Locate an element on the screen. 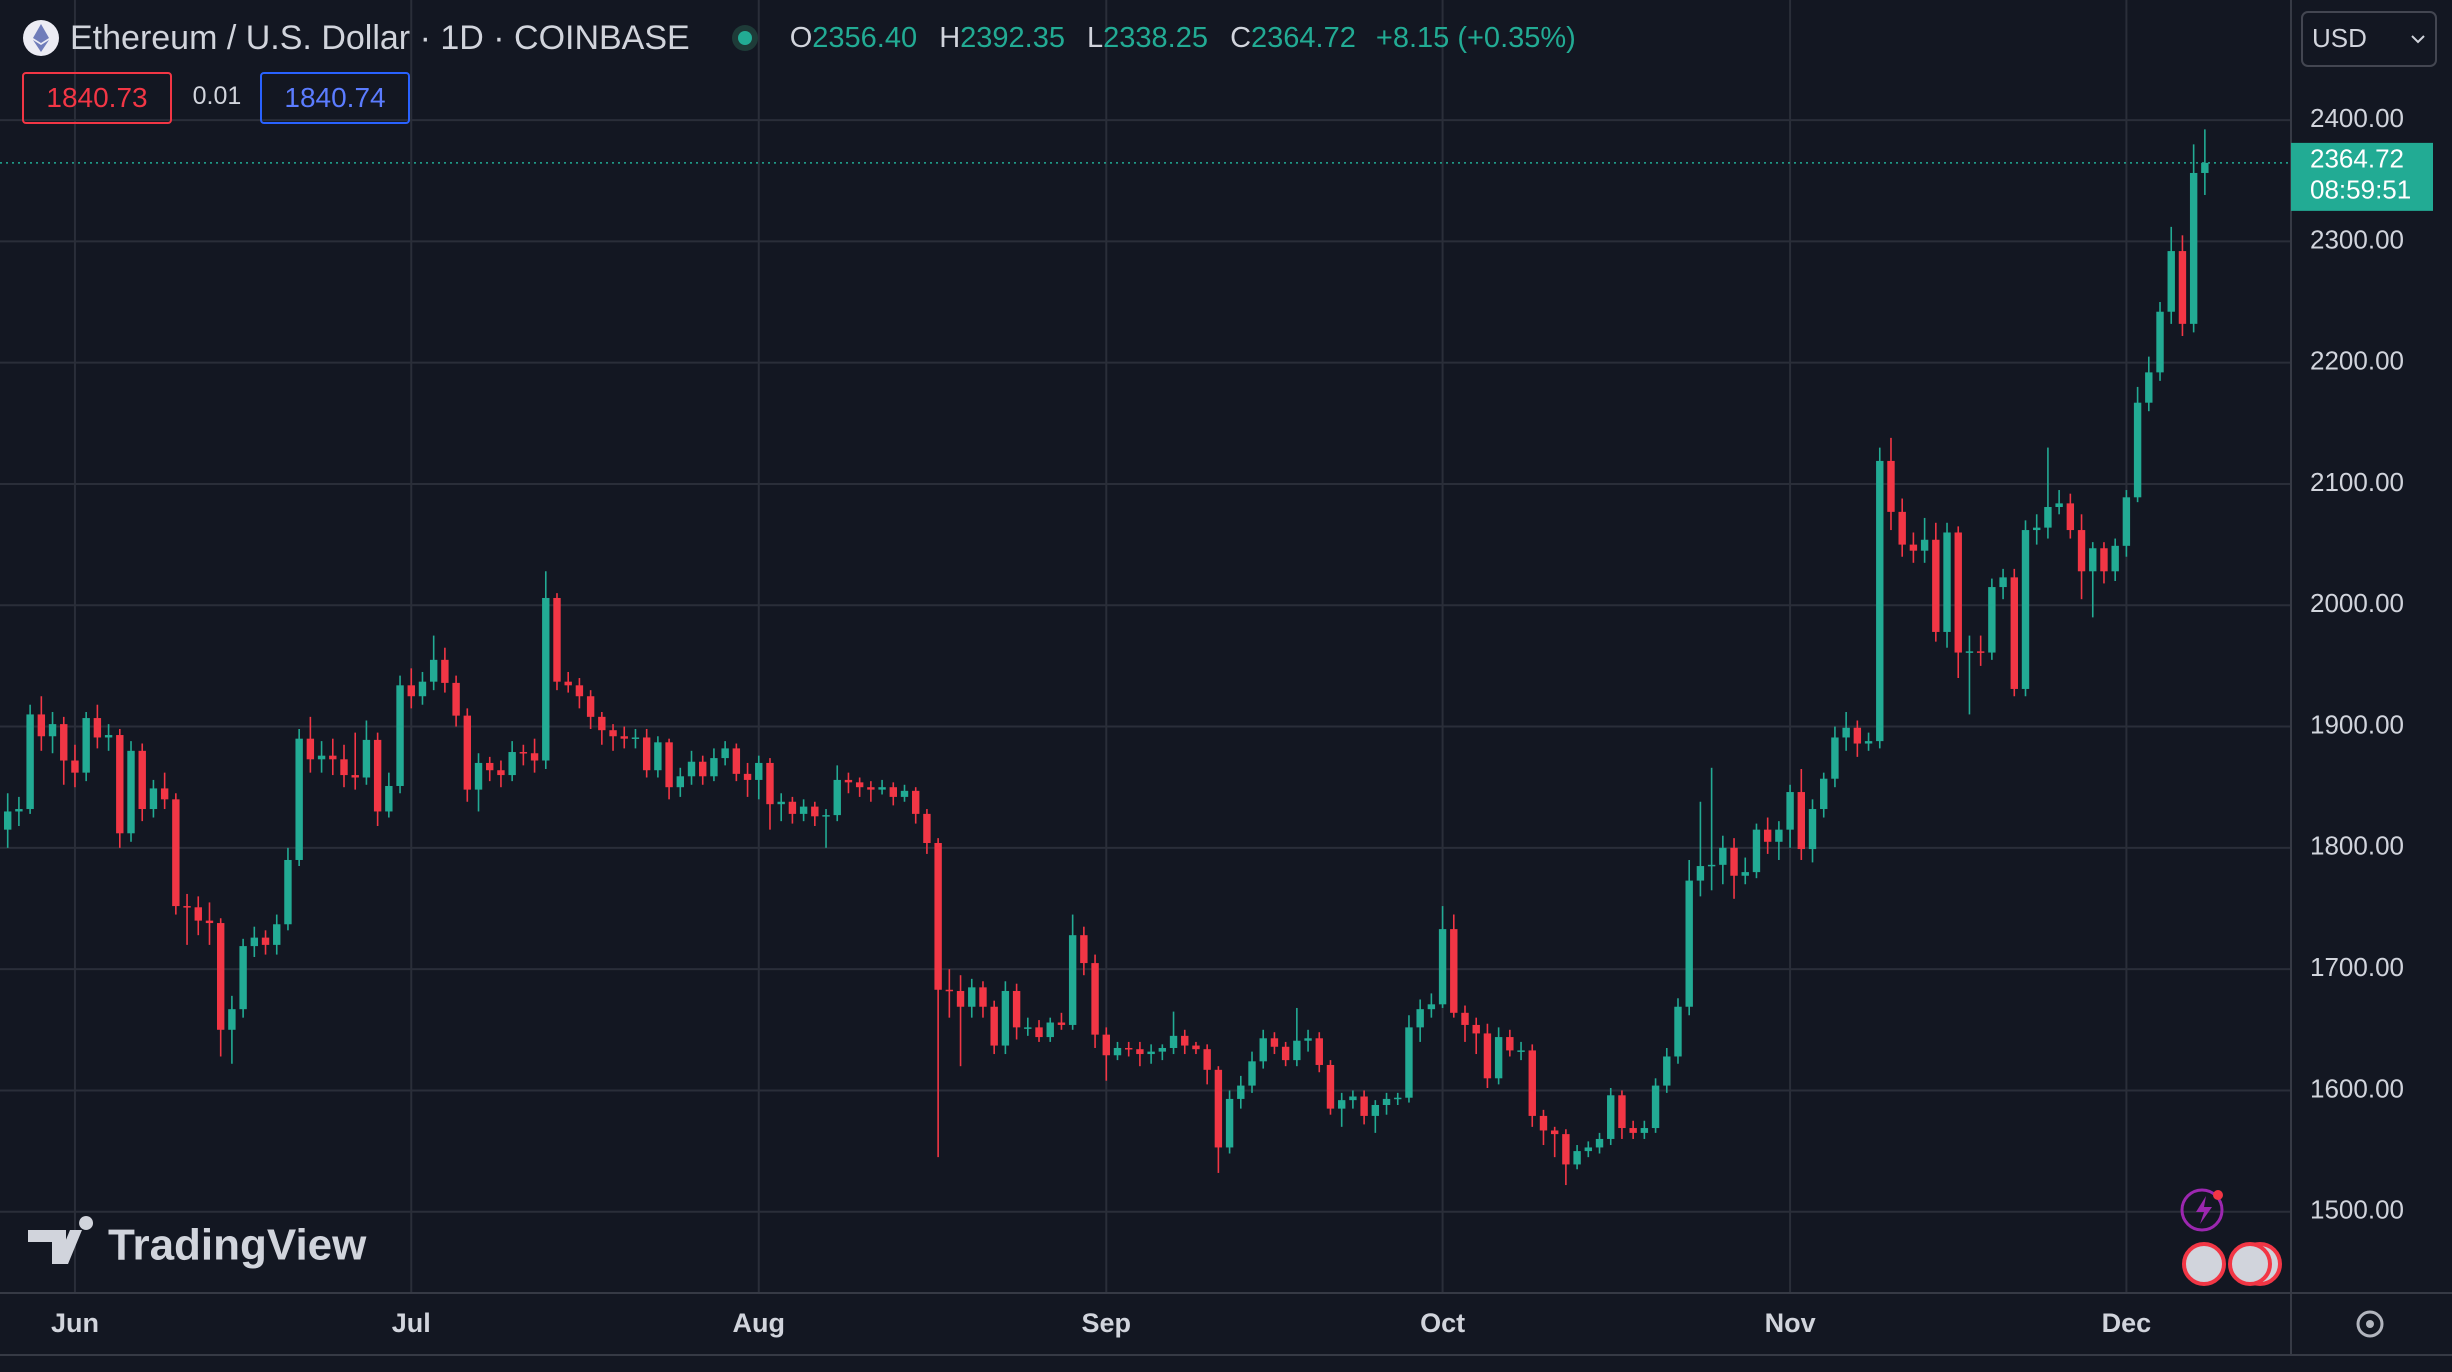 Image resolution: width=2452 pixels, height=1372 pixels. symbol: Ethereum / U.S. Dollar · 1D · COINBASE is located at coordinates (380, 37).